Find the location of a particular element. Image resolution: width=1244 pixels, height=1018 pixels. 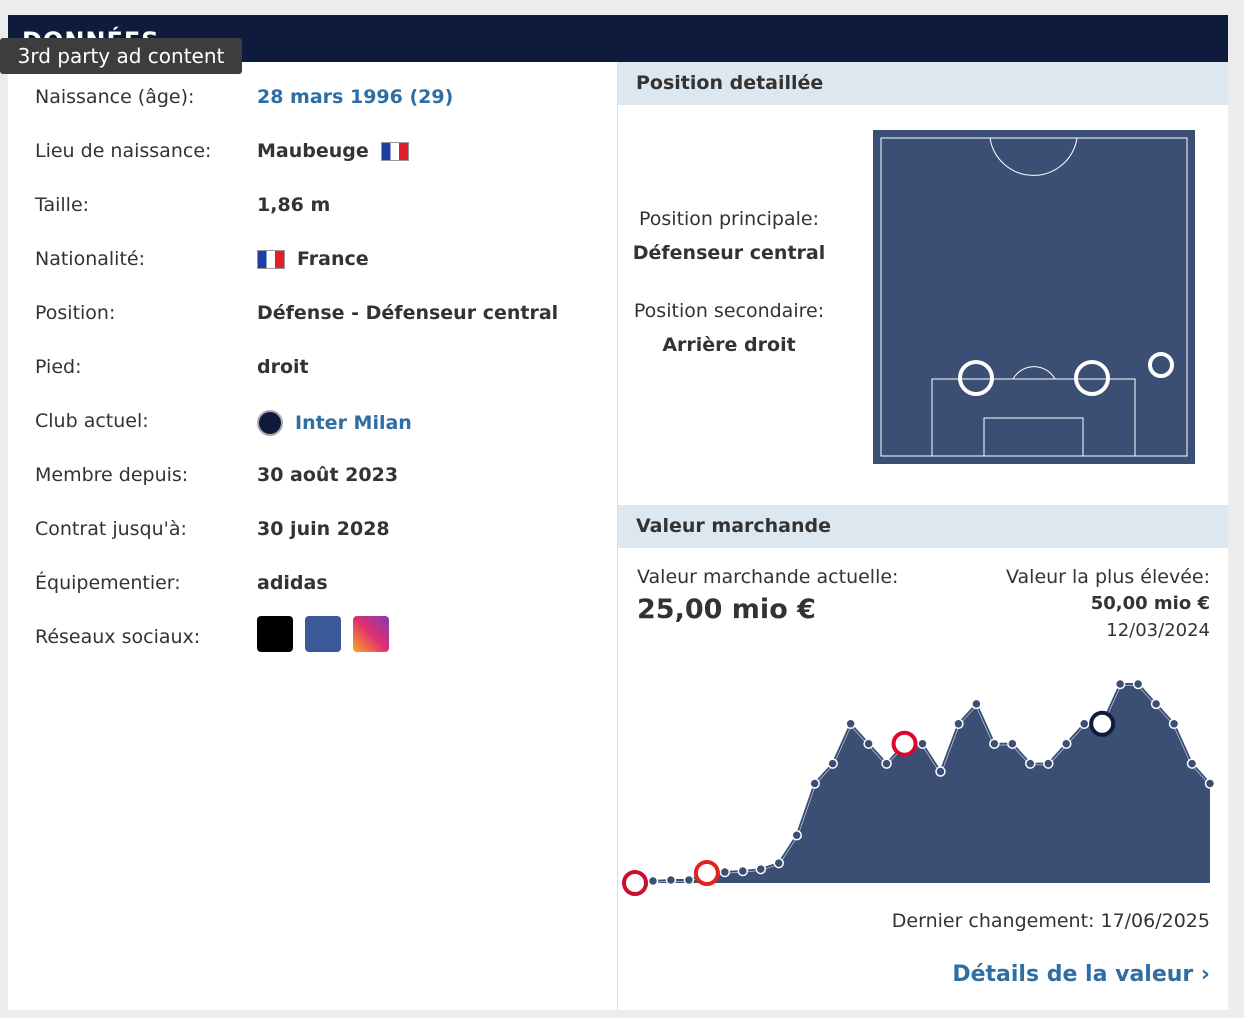

info-value: droit is located at coordinates (283, 367).